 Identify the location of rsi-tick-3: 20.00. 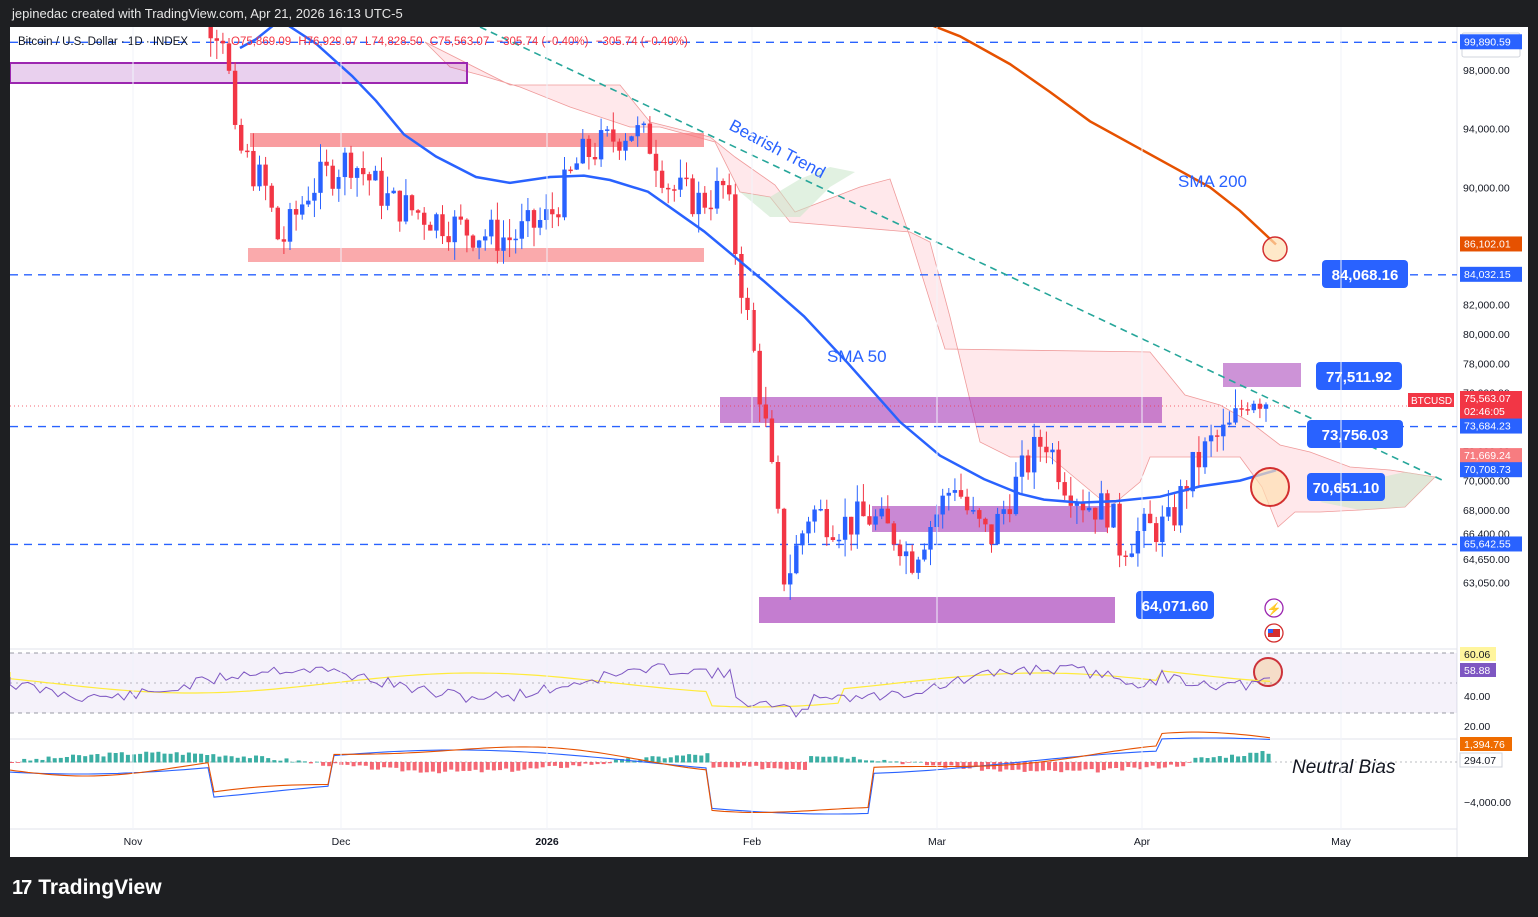
(1477, 727).